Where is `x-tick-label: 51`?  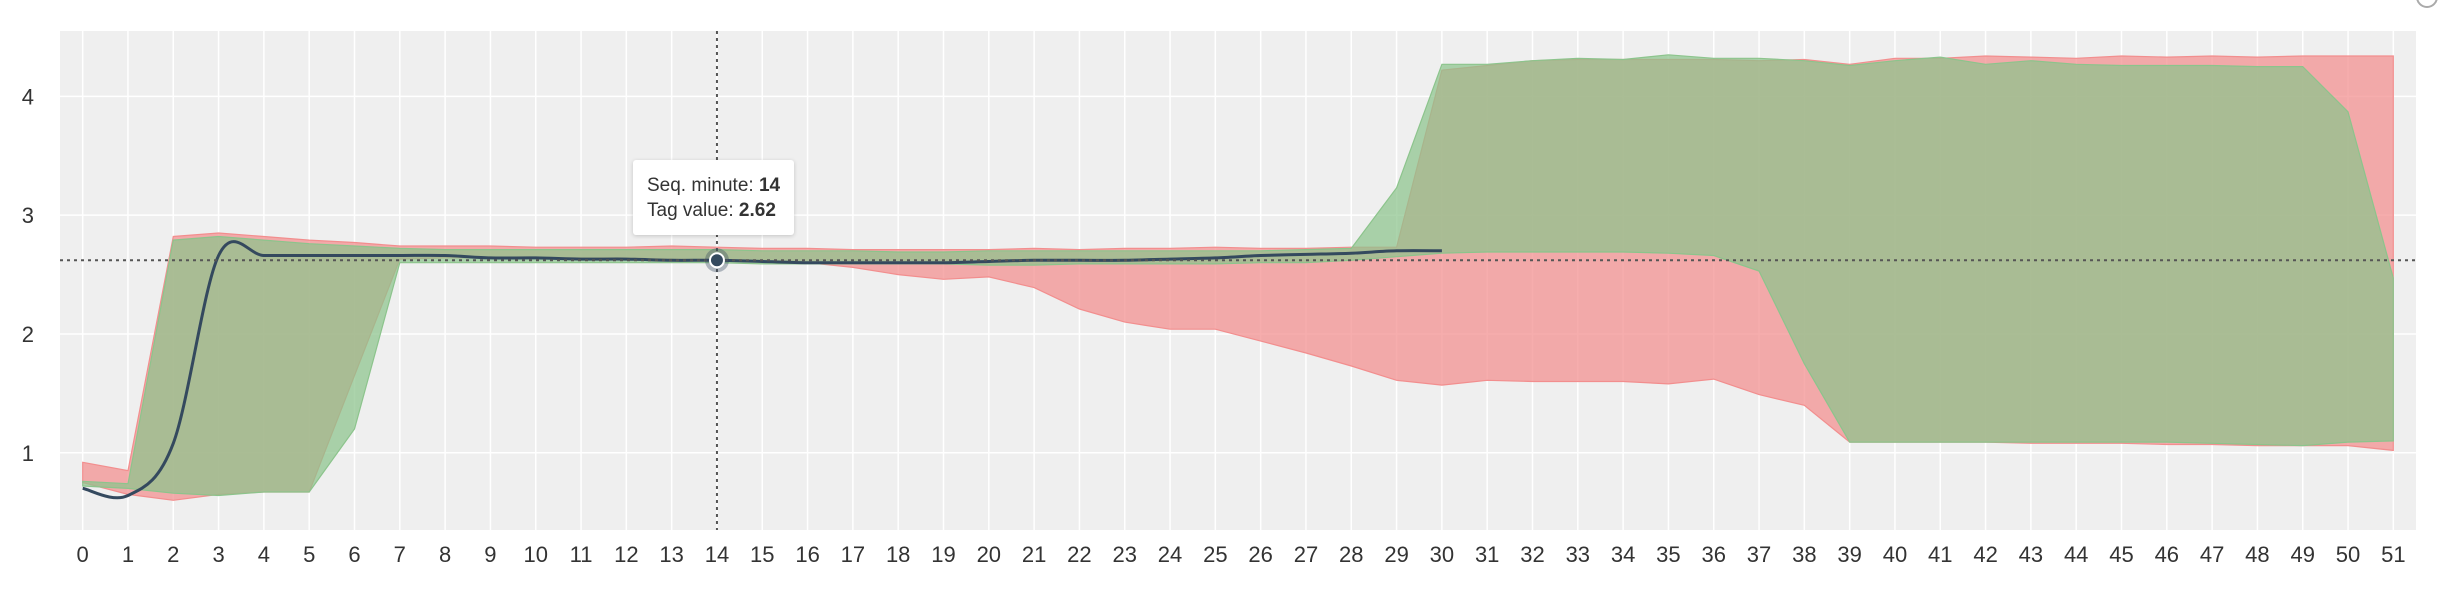
x-tick-label: 51 is located at coordinates (2393, 554).